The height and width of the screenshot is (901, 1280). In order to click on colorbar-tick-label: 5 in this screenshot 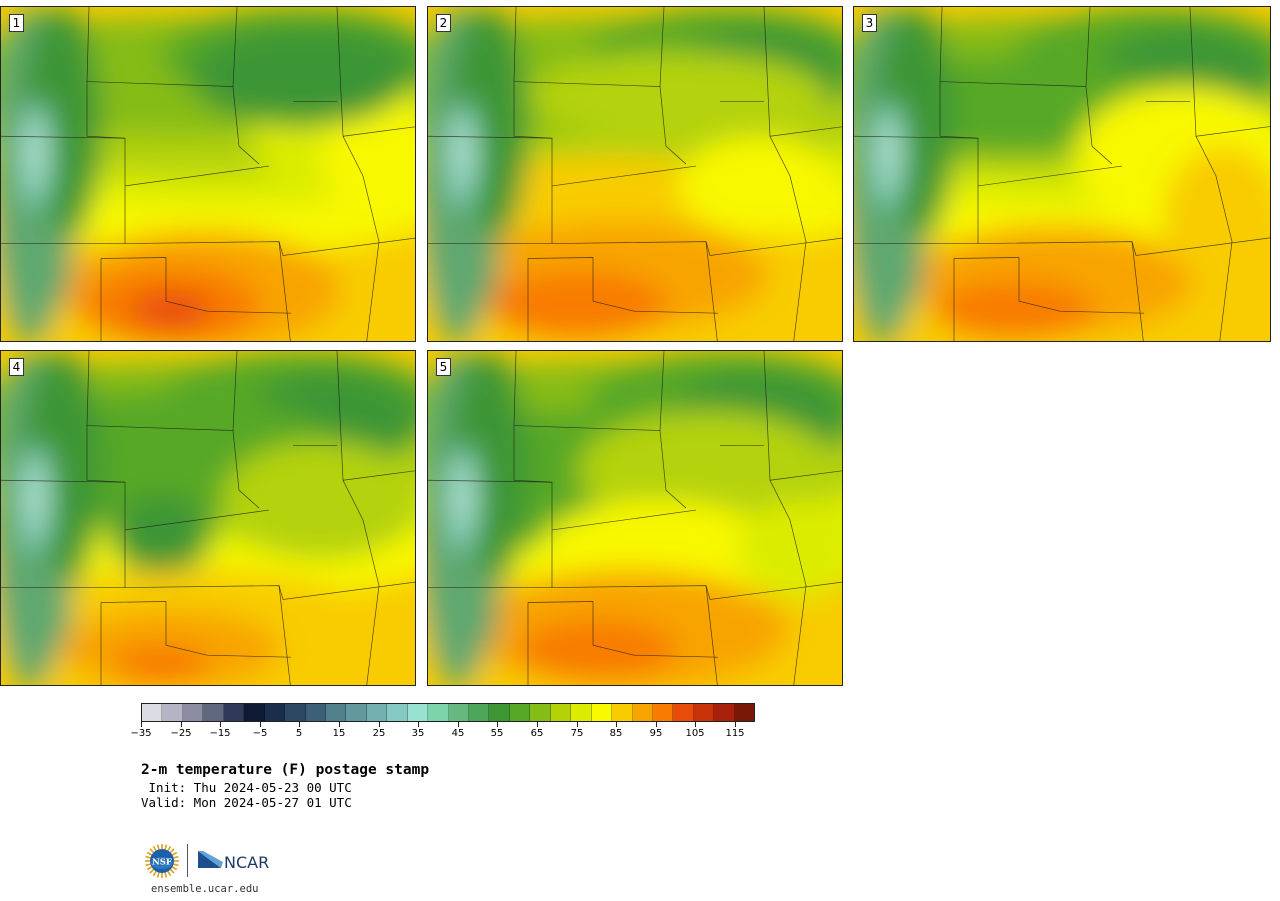, I will do `click(299, 733)`.